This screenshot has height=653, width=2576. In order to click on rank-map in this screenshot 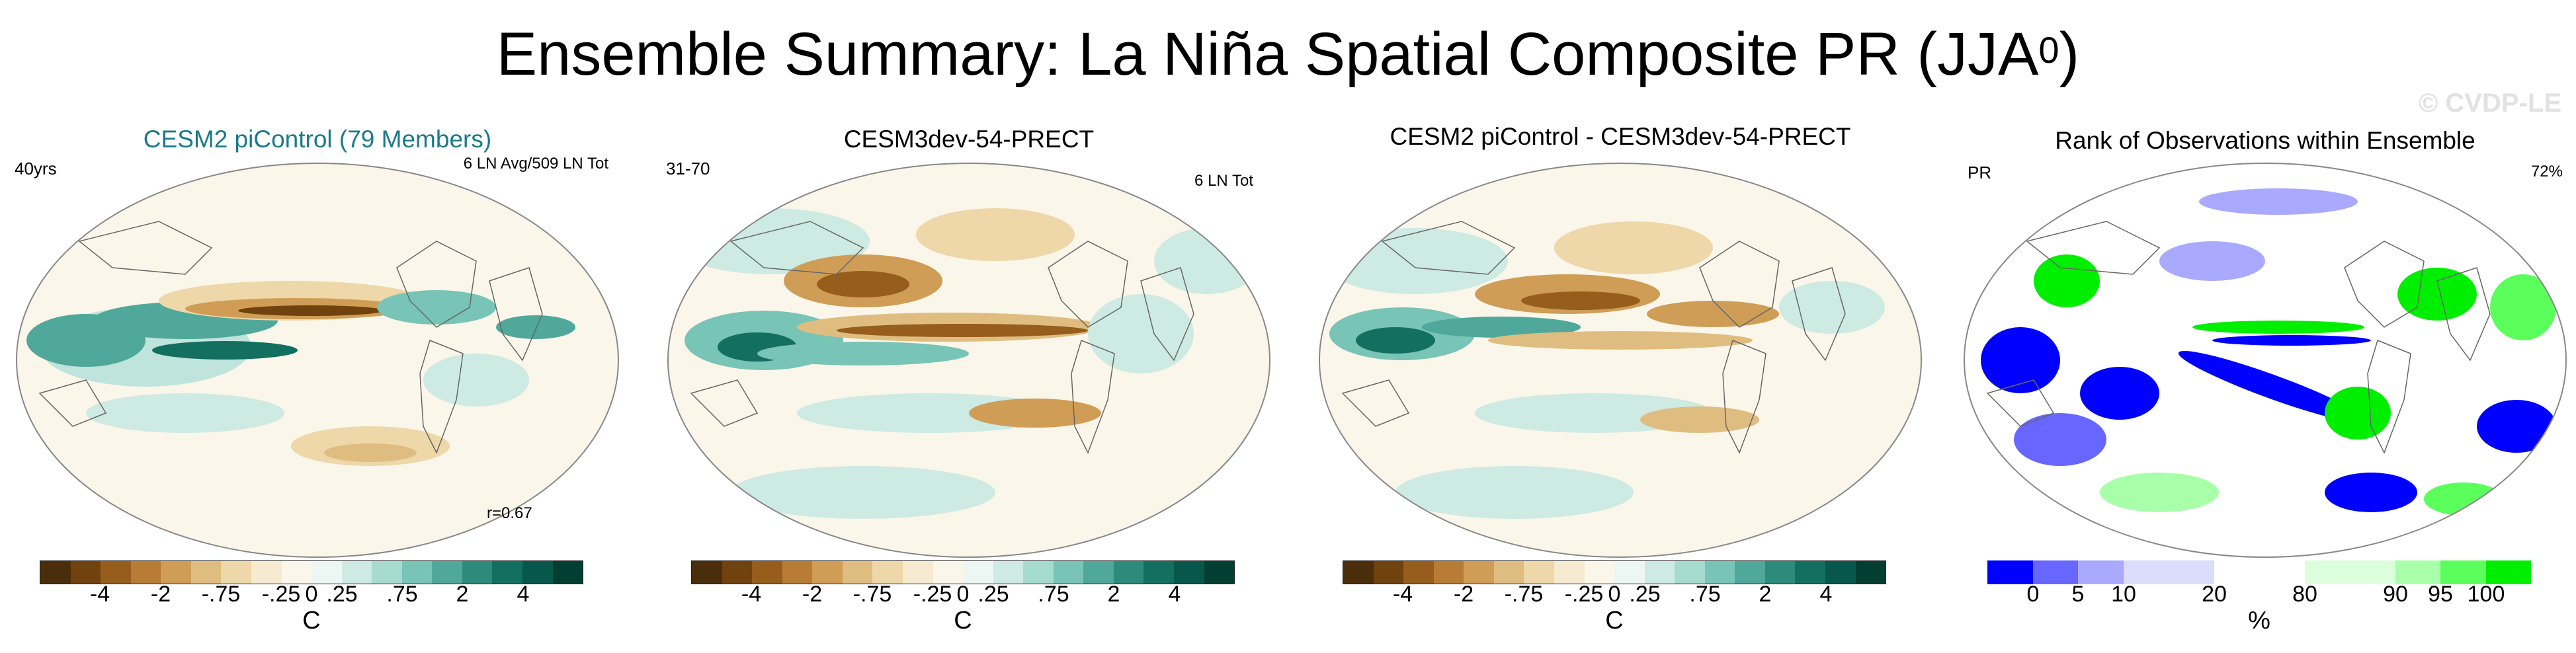, I will do `click(2265, 360)`.